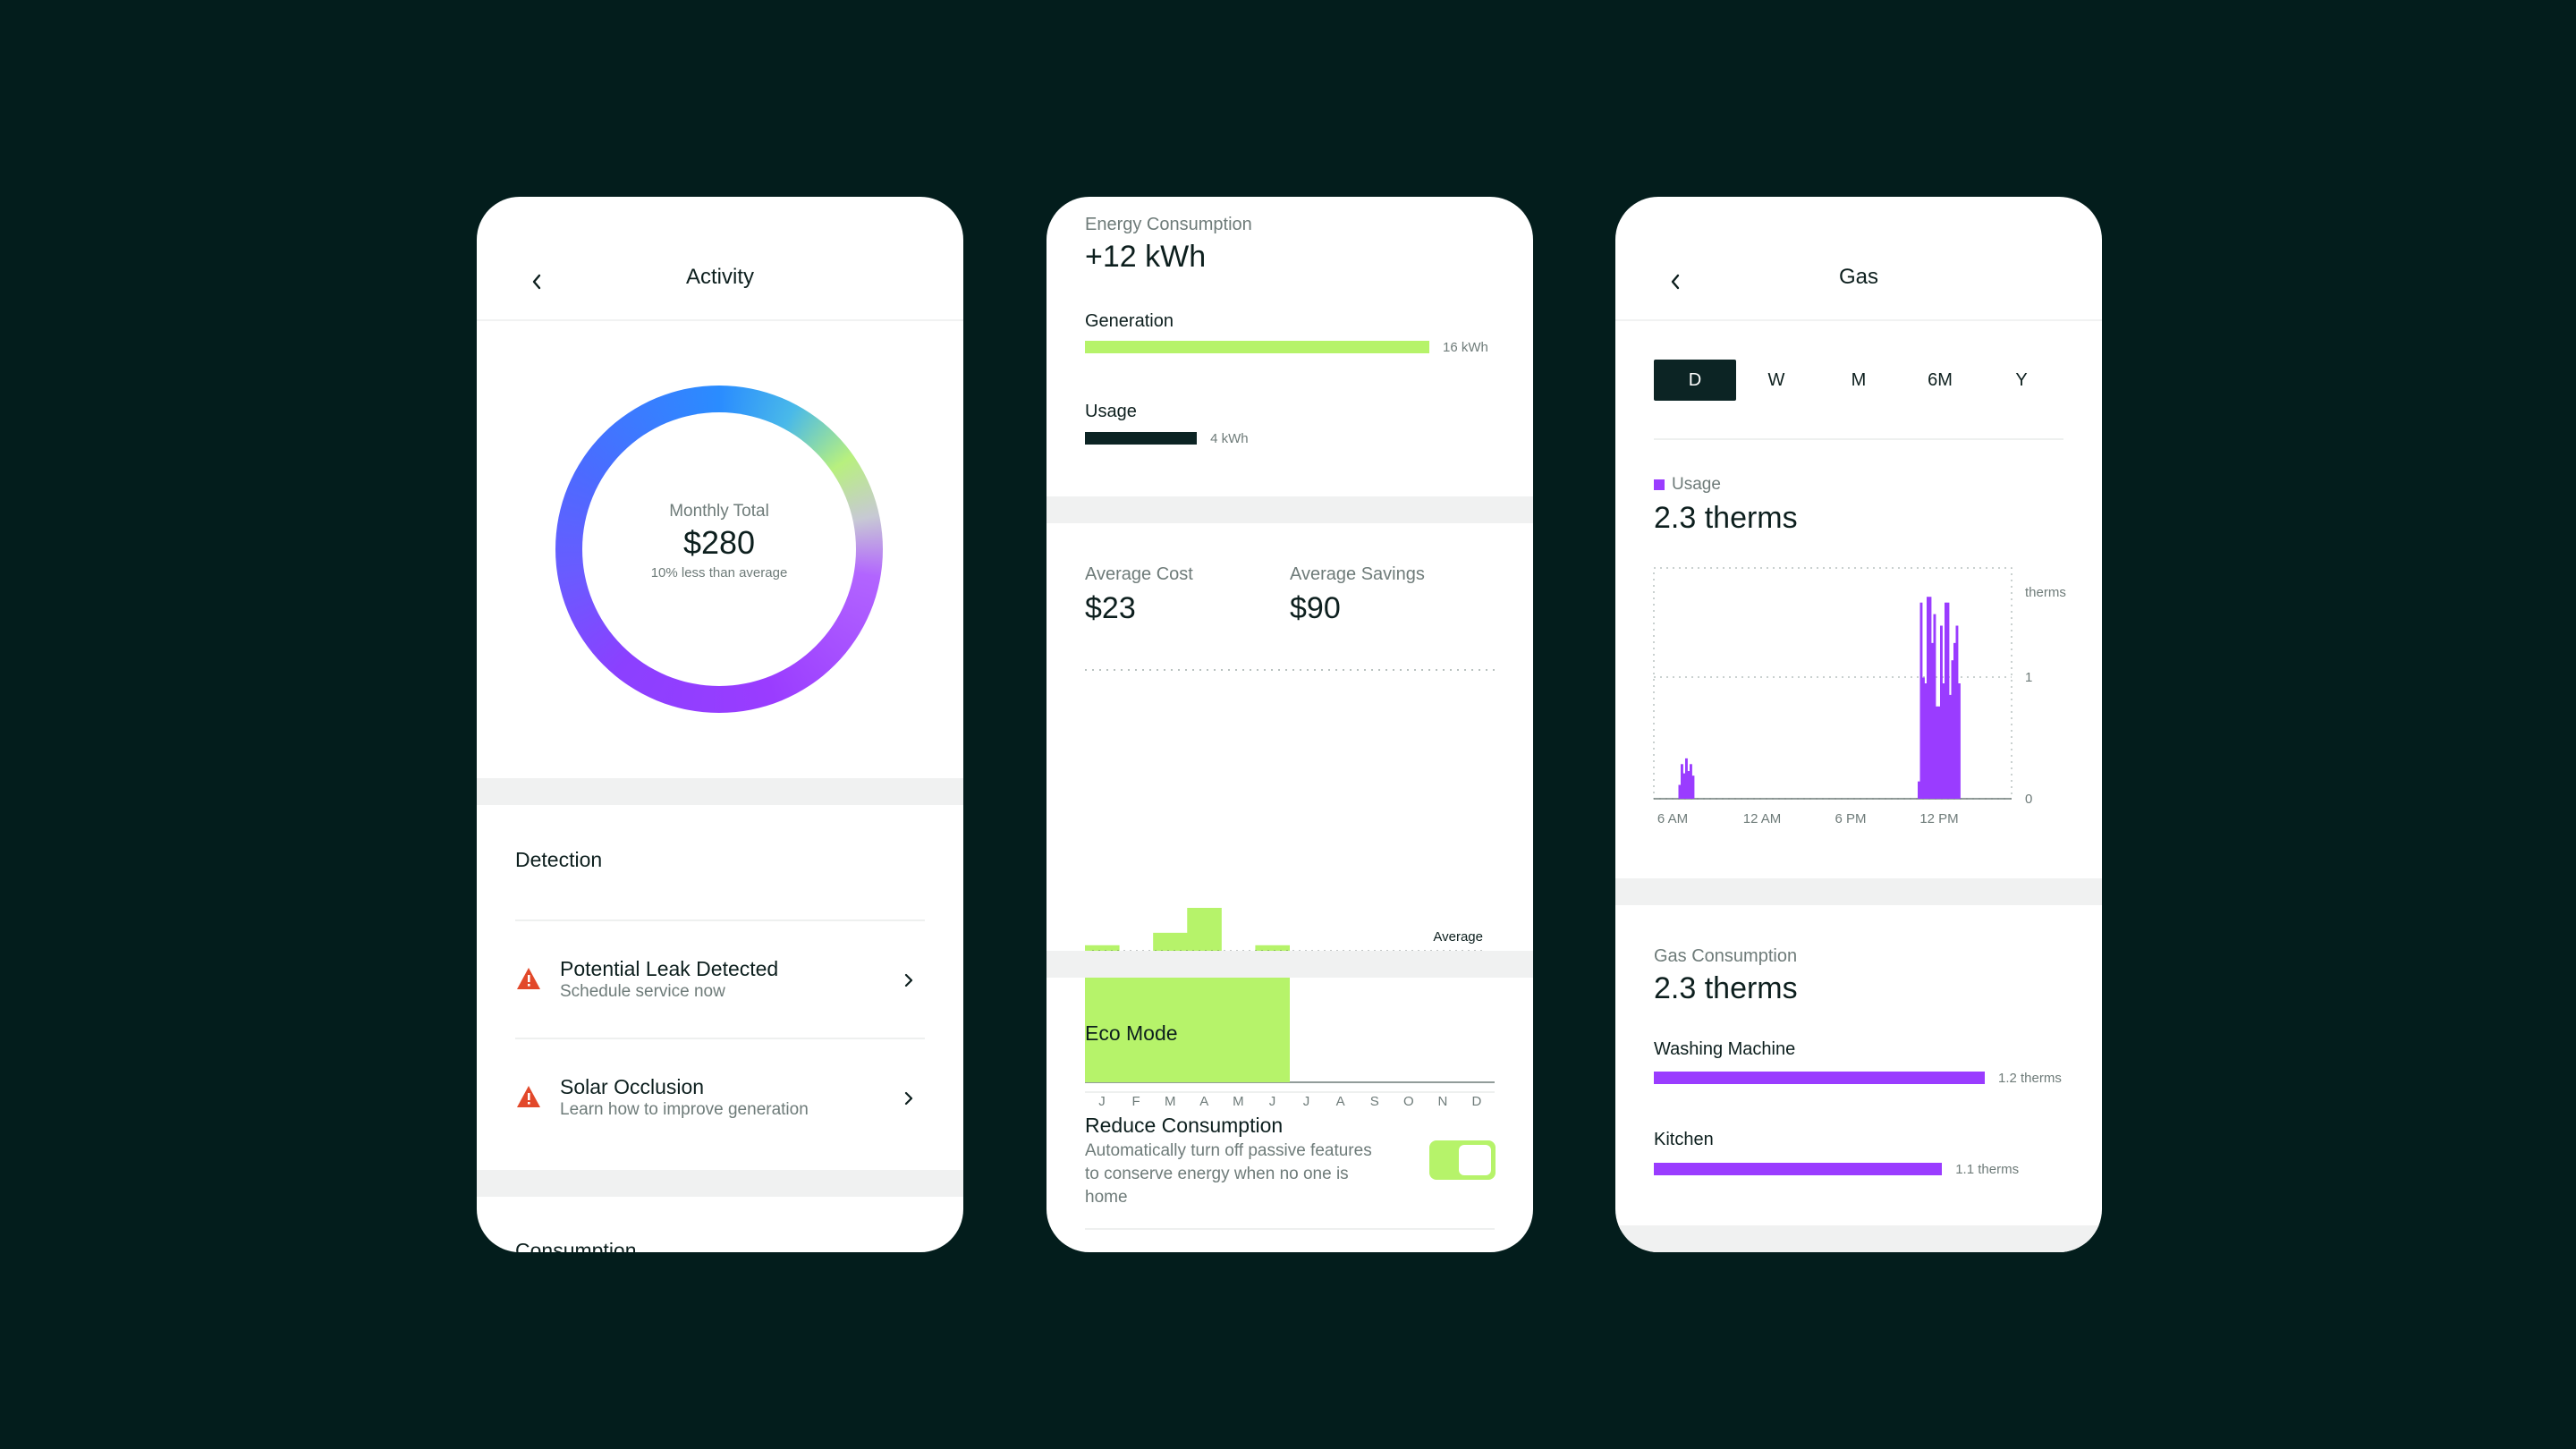  I want to click on reduce-consumption-title: Reduce Consumption, so click(1184, 1125).